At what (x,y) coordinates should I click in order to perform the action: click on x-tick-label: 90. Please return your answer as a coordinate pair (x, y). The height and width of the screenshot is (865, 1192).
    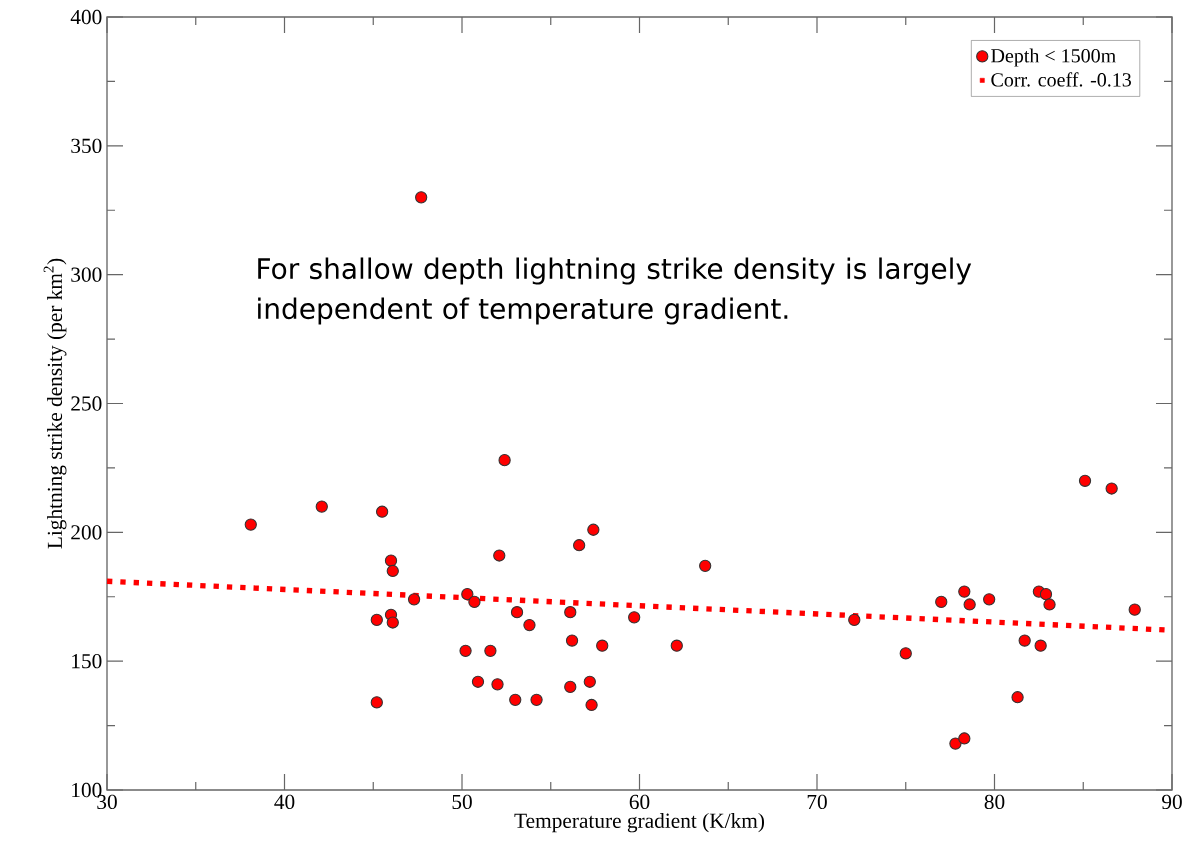
    Looking at the image, I should click on (1172, 802).